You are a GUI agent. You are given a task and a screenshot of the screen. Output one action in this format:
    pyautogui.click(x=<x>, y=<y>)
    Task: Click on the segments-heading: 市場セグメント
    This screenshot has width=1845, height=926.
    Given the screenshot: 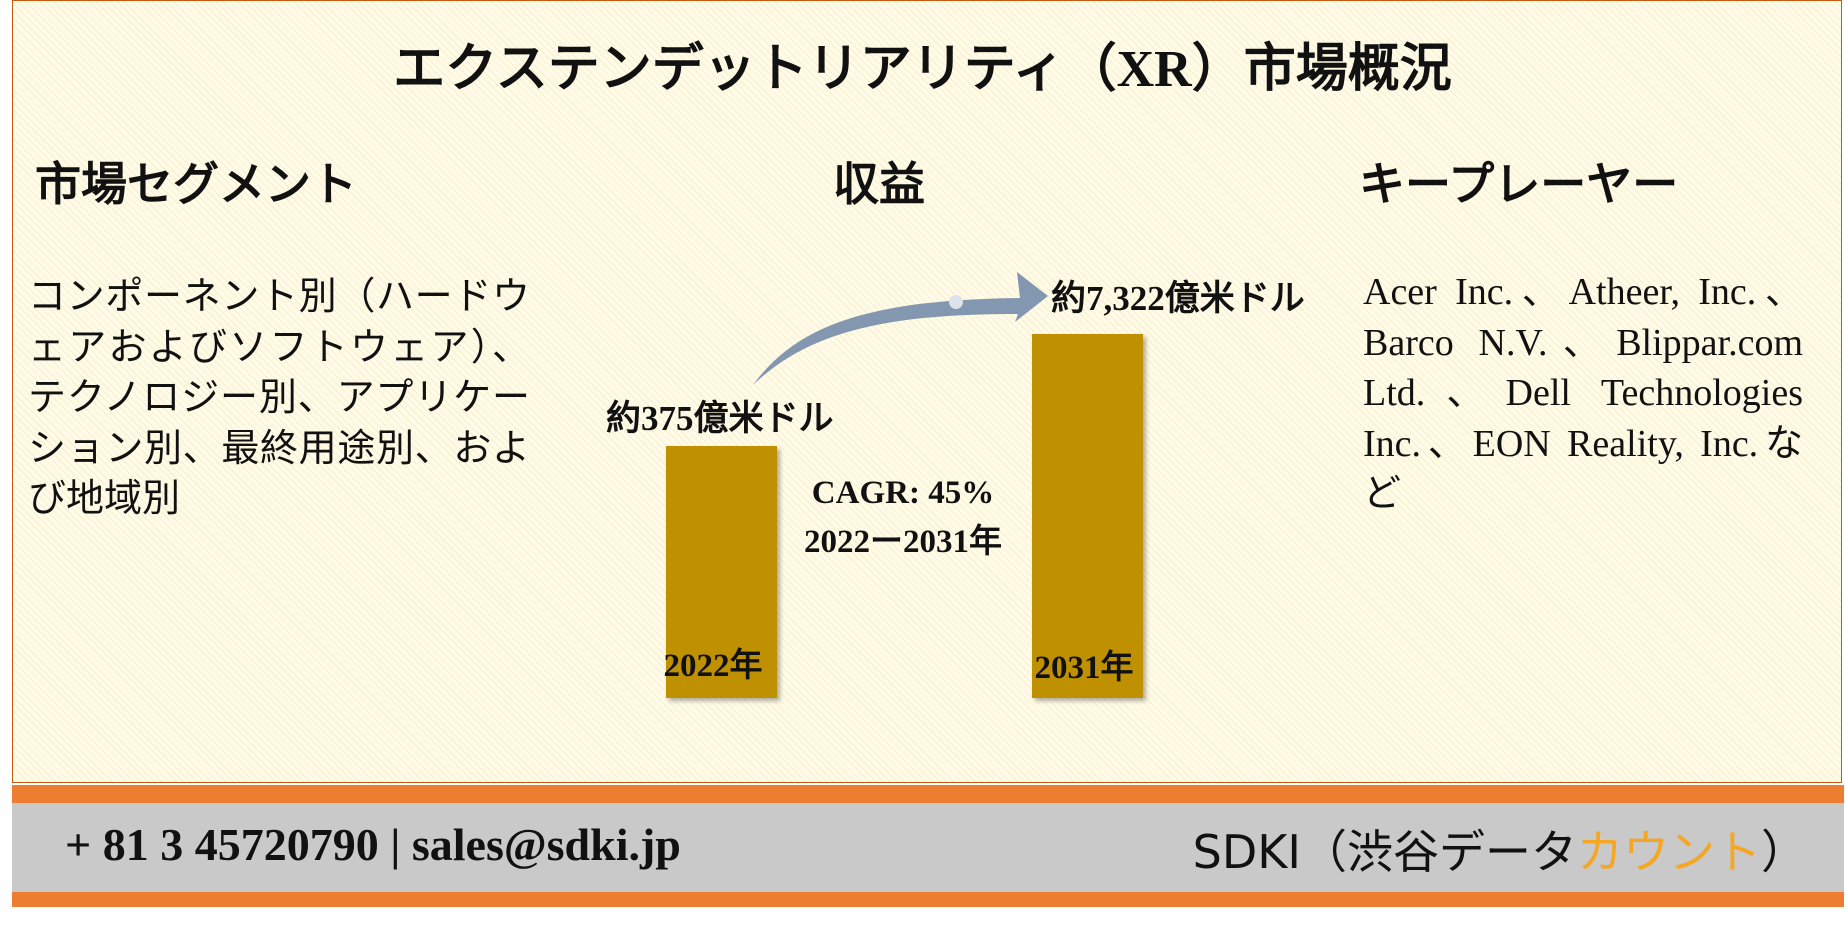 What is the action you would take?
    pyautogui.click(x=196, y=184)
    